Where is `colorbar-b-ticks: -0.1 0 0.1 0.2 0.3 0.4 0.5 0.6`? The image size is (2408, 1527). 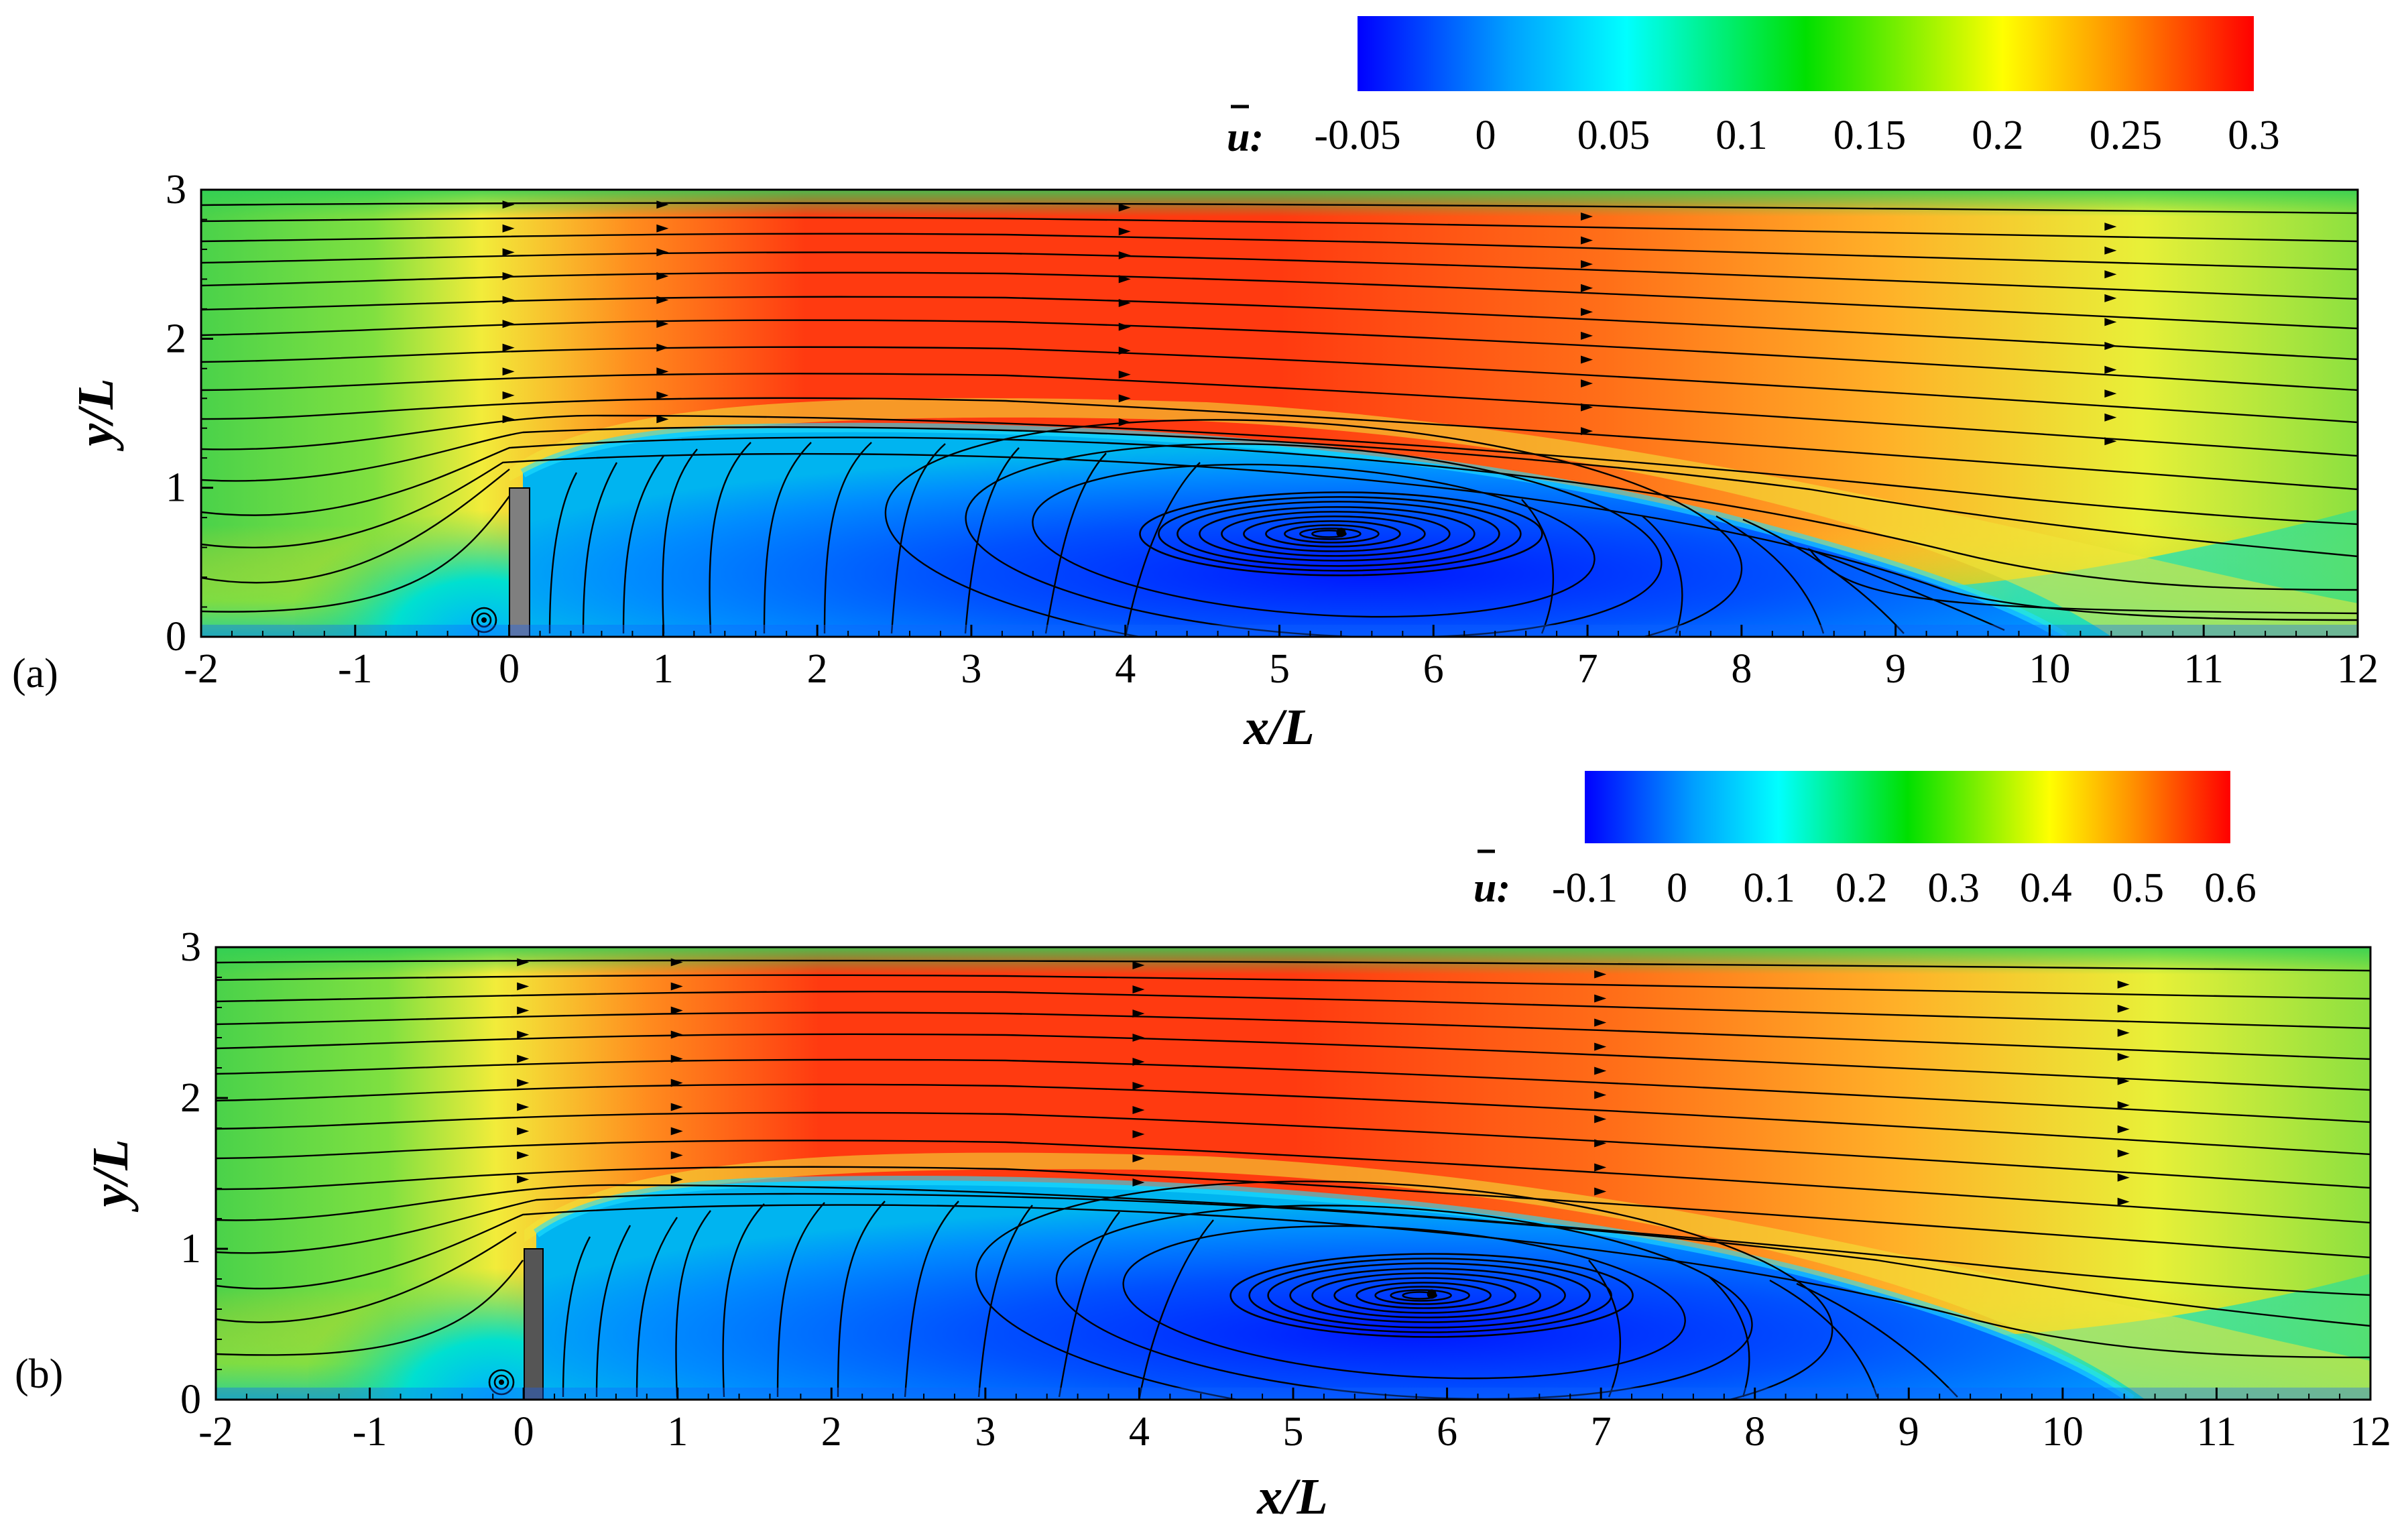
colorbar-b-ticks: -0.1 0 0.1 0.2 0.3 0.4 0.5 0.6 is located at coordinates (1904, 888).